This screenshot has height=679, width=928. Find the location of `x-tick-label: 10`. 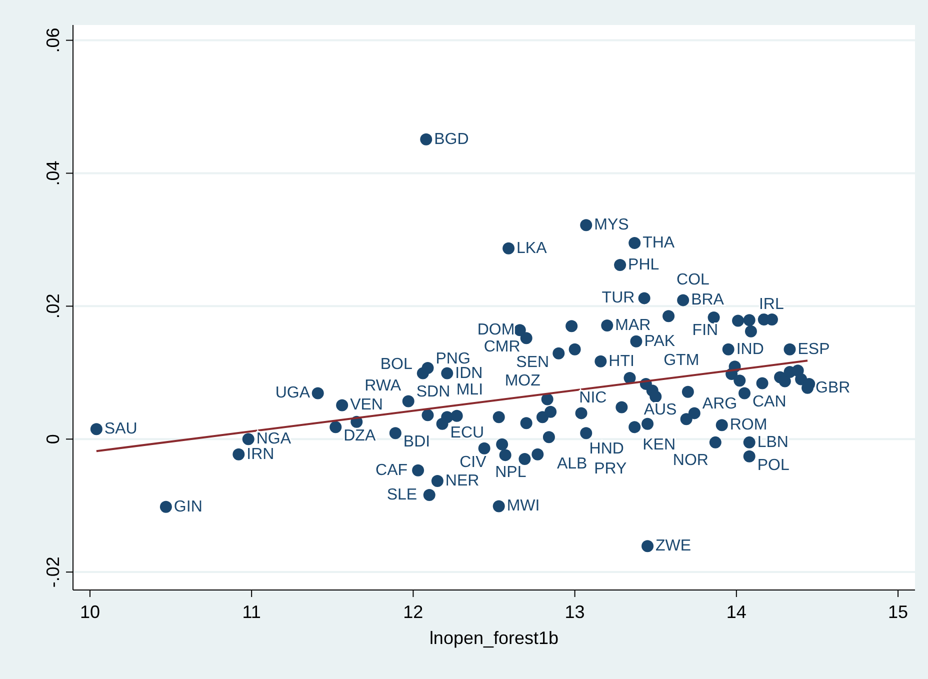

x-tick-label: 10 is located at coordinates (90, 612).